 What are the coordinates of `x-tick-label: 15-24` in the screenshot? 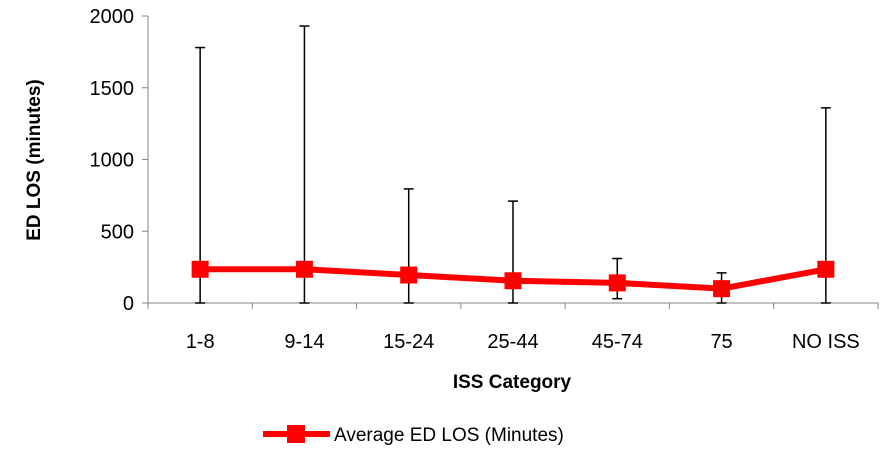 It's located at (408, 342).